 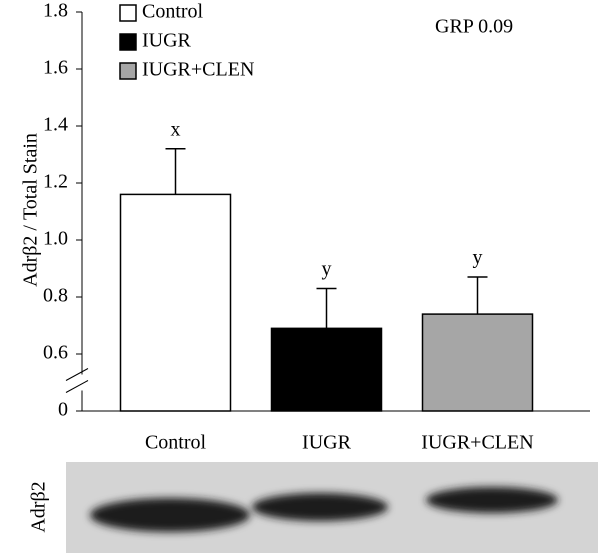 What do you see at coordinates (477, 443) in the screenshot?
I see `x-tick-label: IUGR+CLEN` at bounding box center [477, 443].